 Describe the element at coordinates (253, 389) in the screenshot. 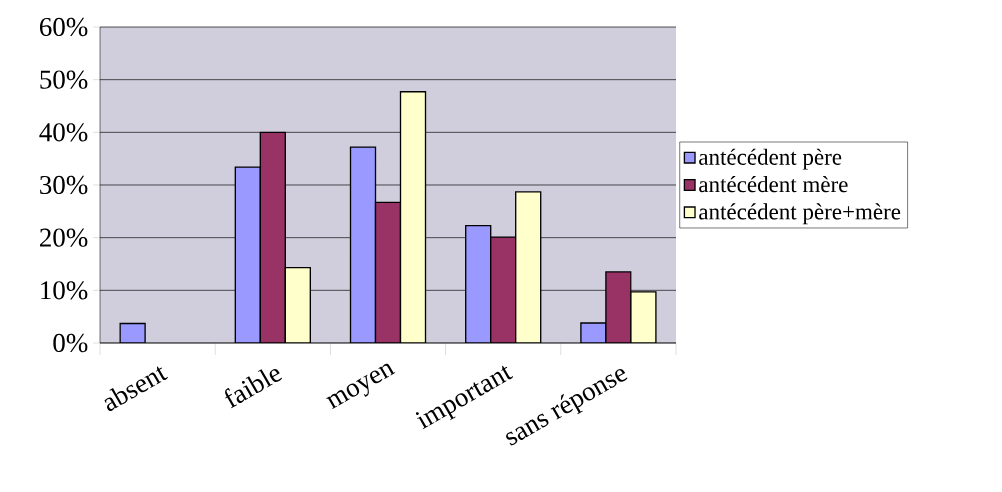

I see `x-tick-label: faible` at that location.